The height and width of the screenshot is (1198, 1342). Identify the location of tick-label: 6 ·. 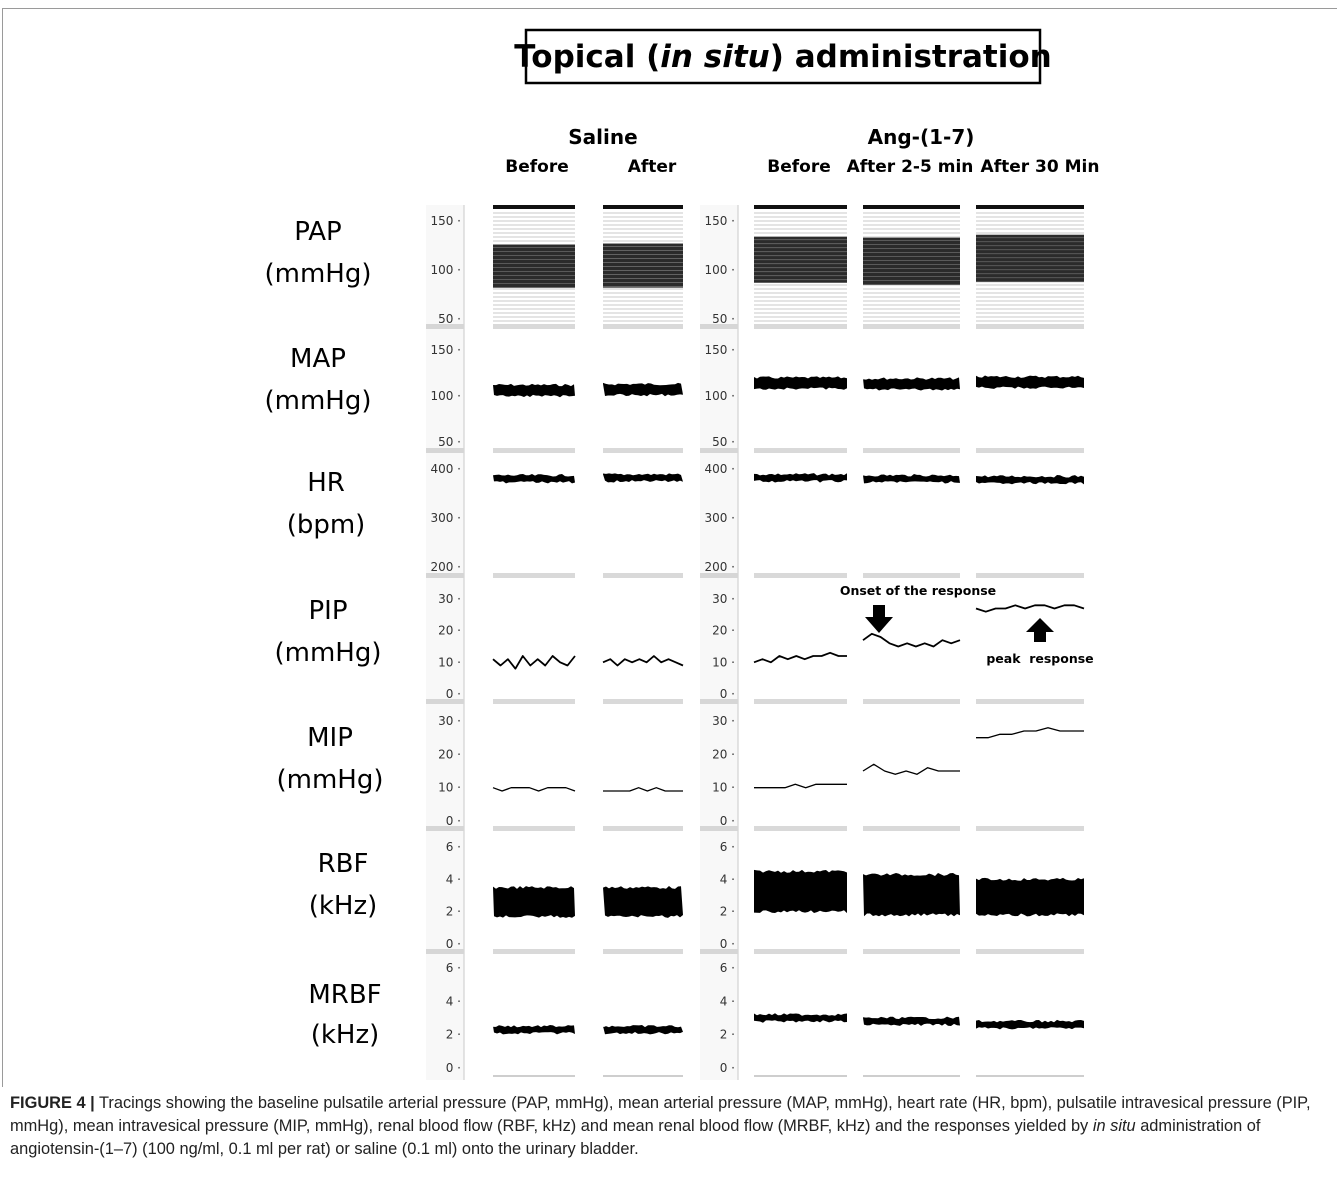
(727, 847).